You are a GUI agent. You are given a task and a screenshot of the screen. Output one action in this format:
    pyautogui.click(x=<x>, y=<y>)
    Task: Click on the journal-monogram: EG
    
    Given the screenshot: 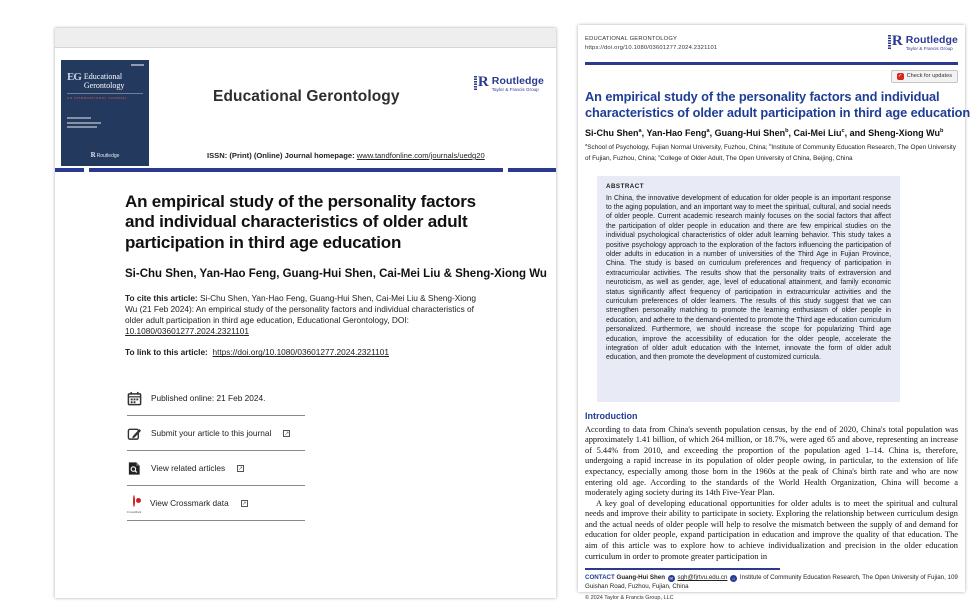 What is the action you would take?
    pyautogui.click(x=74, y=77)
    